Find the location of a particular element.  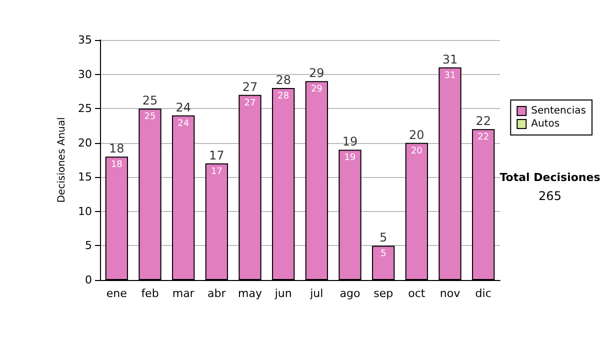

total-label: 27 is located at coordinates (250, 87).